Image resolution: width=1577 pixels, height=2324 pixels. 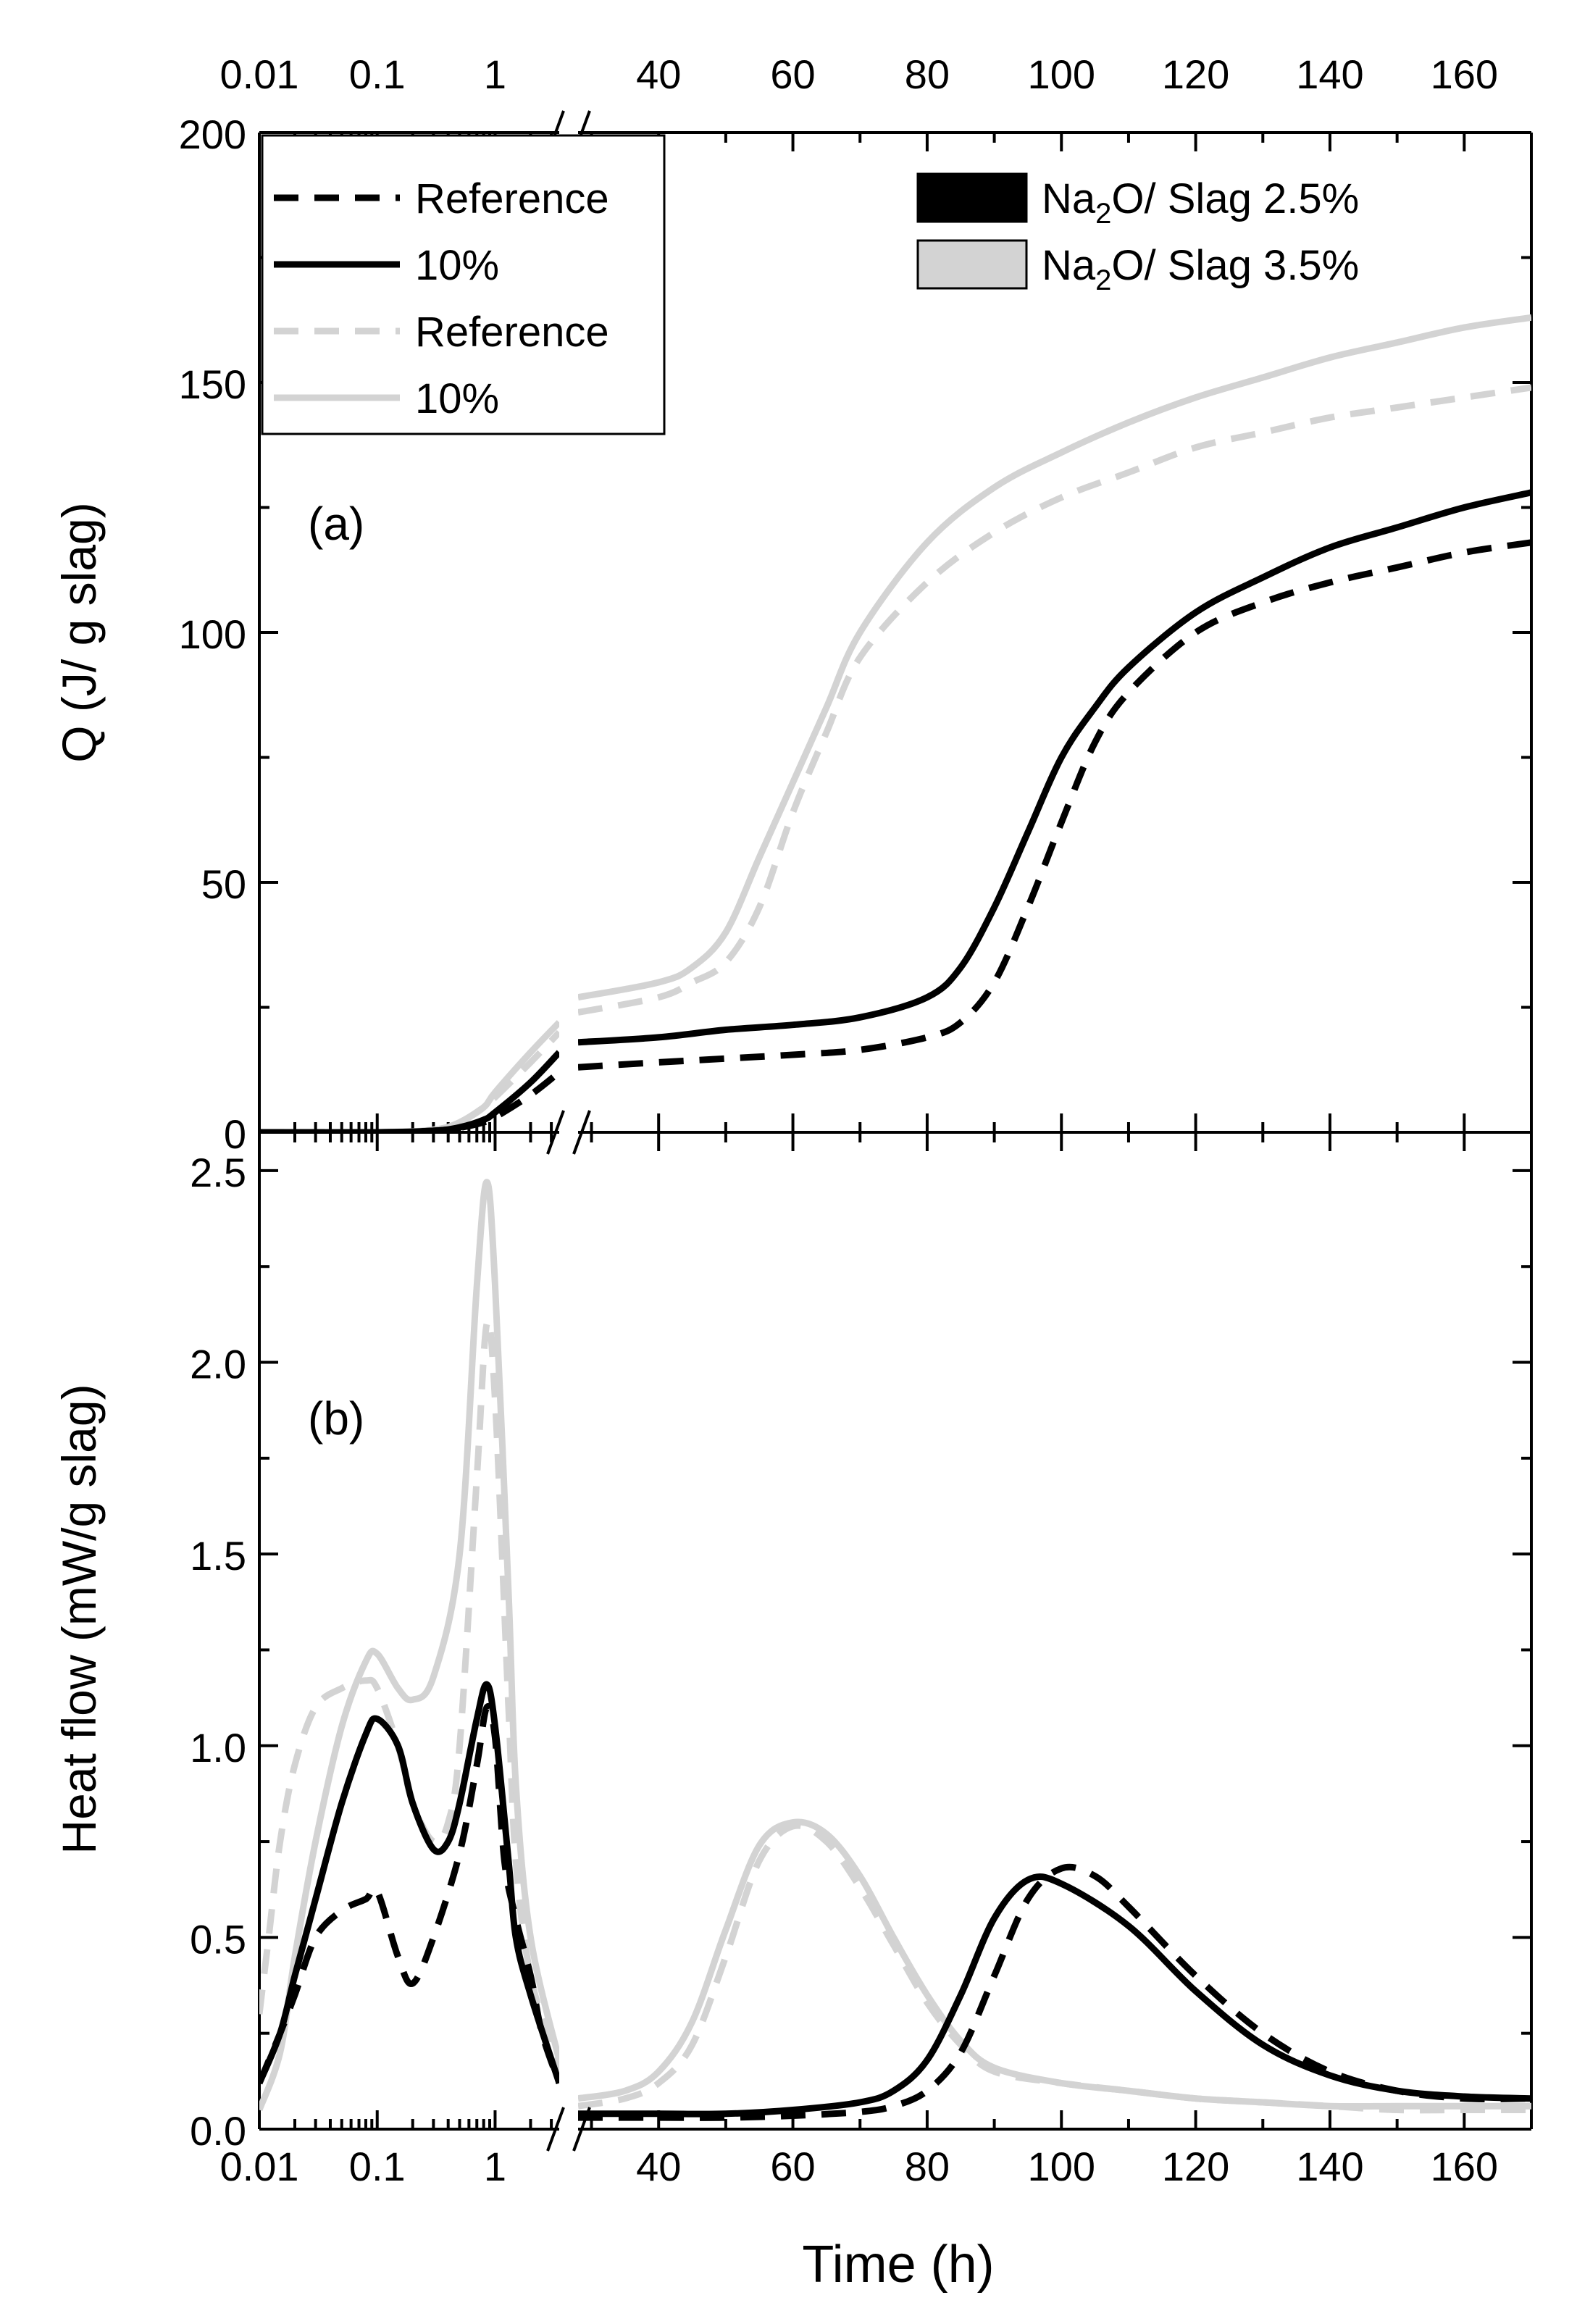 What do you see at coordinates (1054, 1995) in the screenshot?
I see `series-b-1-linear-segment` at bounding box center [1054, 1995].